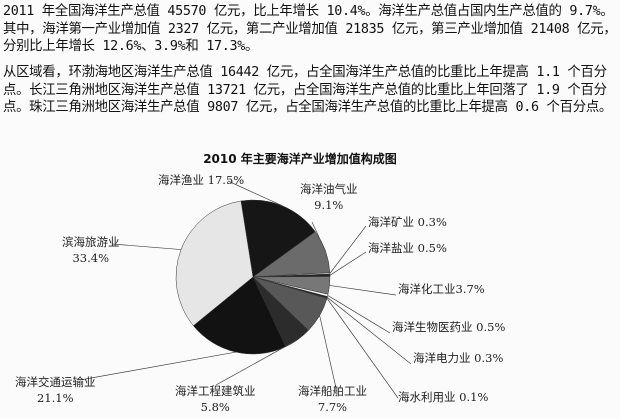 The height and width of the screenshot is (419, 620). Describe the element at coordinates (300, 159) in the screenshot. I see `chart-title: 2010 年主要海洋产业增加值构成图` at that location.